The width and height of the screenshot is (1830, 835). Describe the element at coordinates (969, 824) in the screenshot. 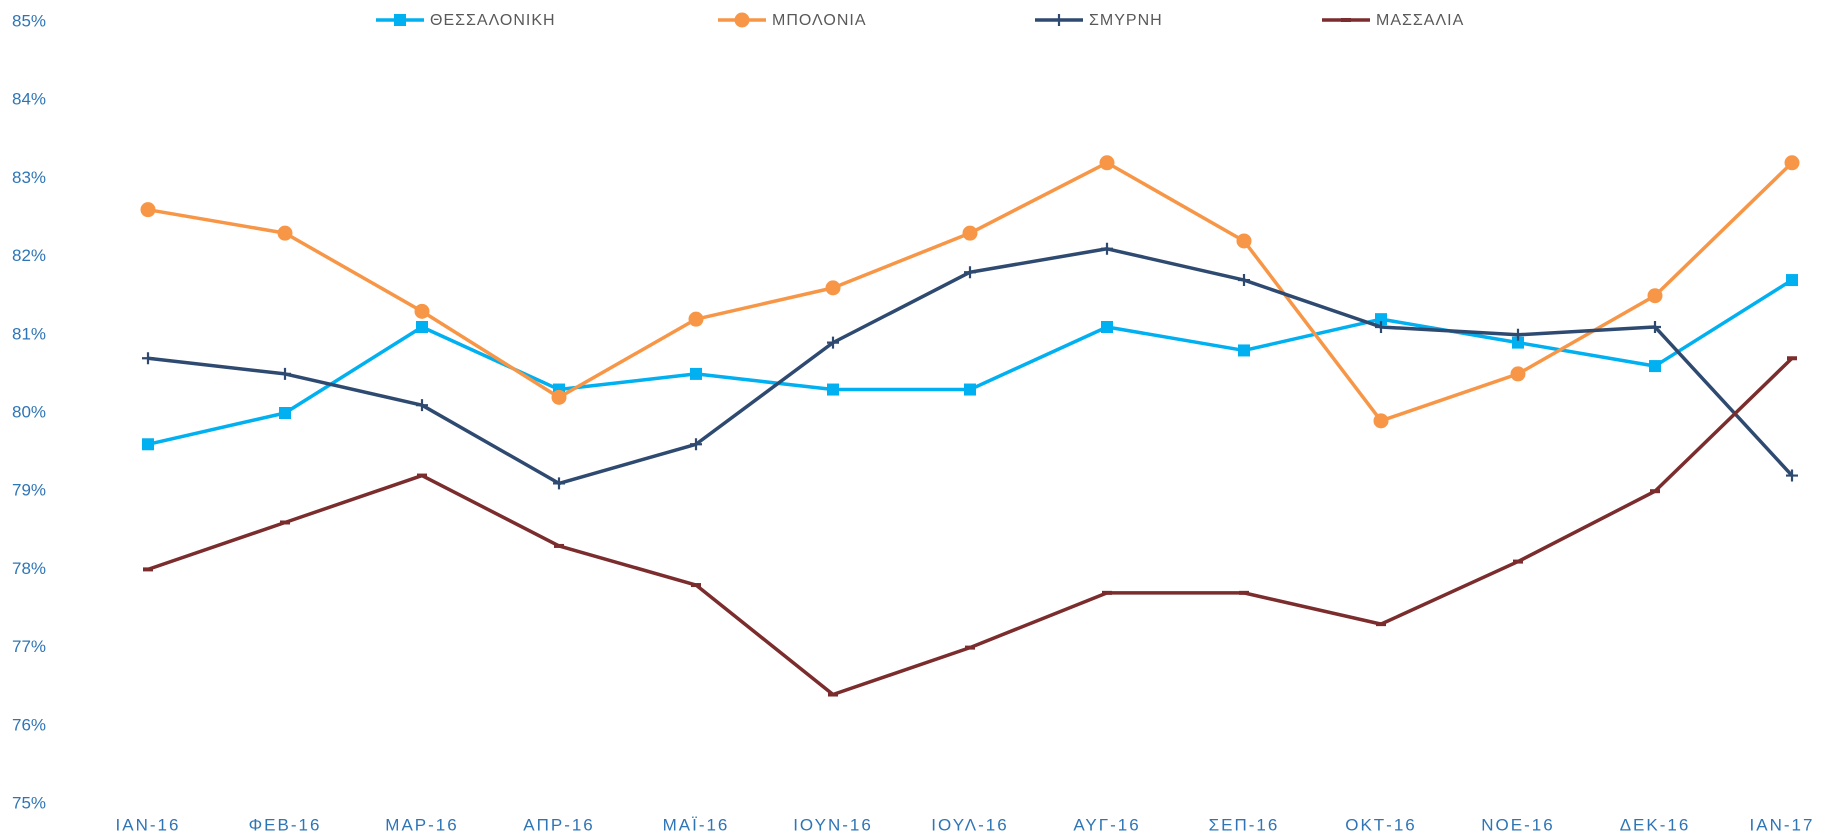

I see `x-tick-label: ΙΟΥΛ-16` at that location.